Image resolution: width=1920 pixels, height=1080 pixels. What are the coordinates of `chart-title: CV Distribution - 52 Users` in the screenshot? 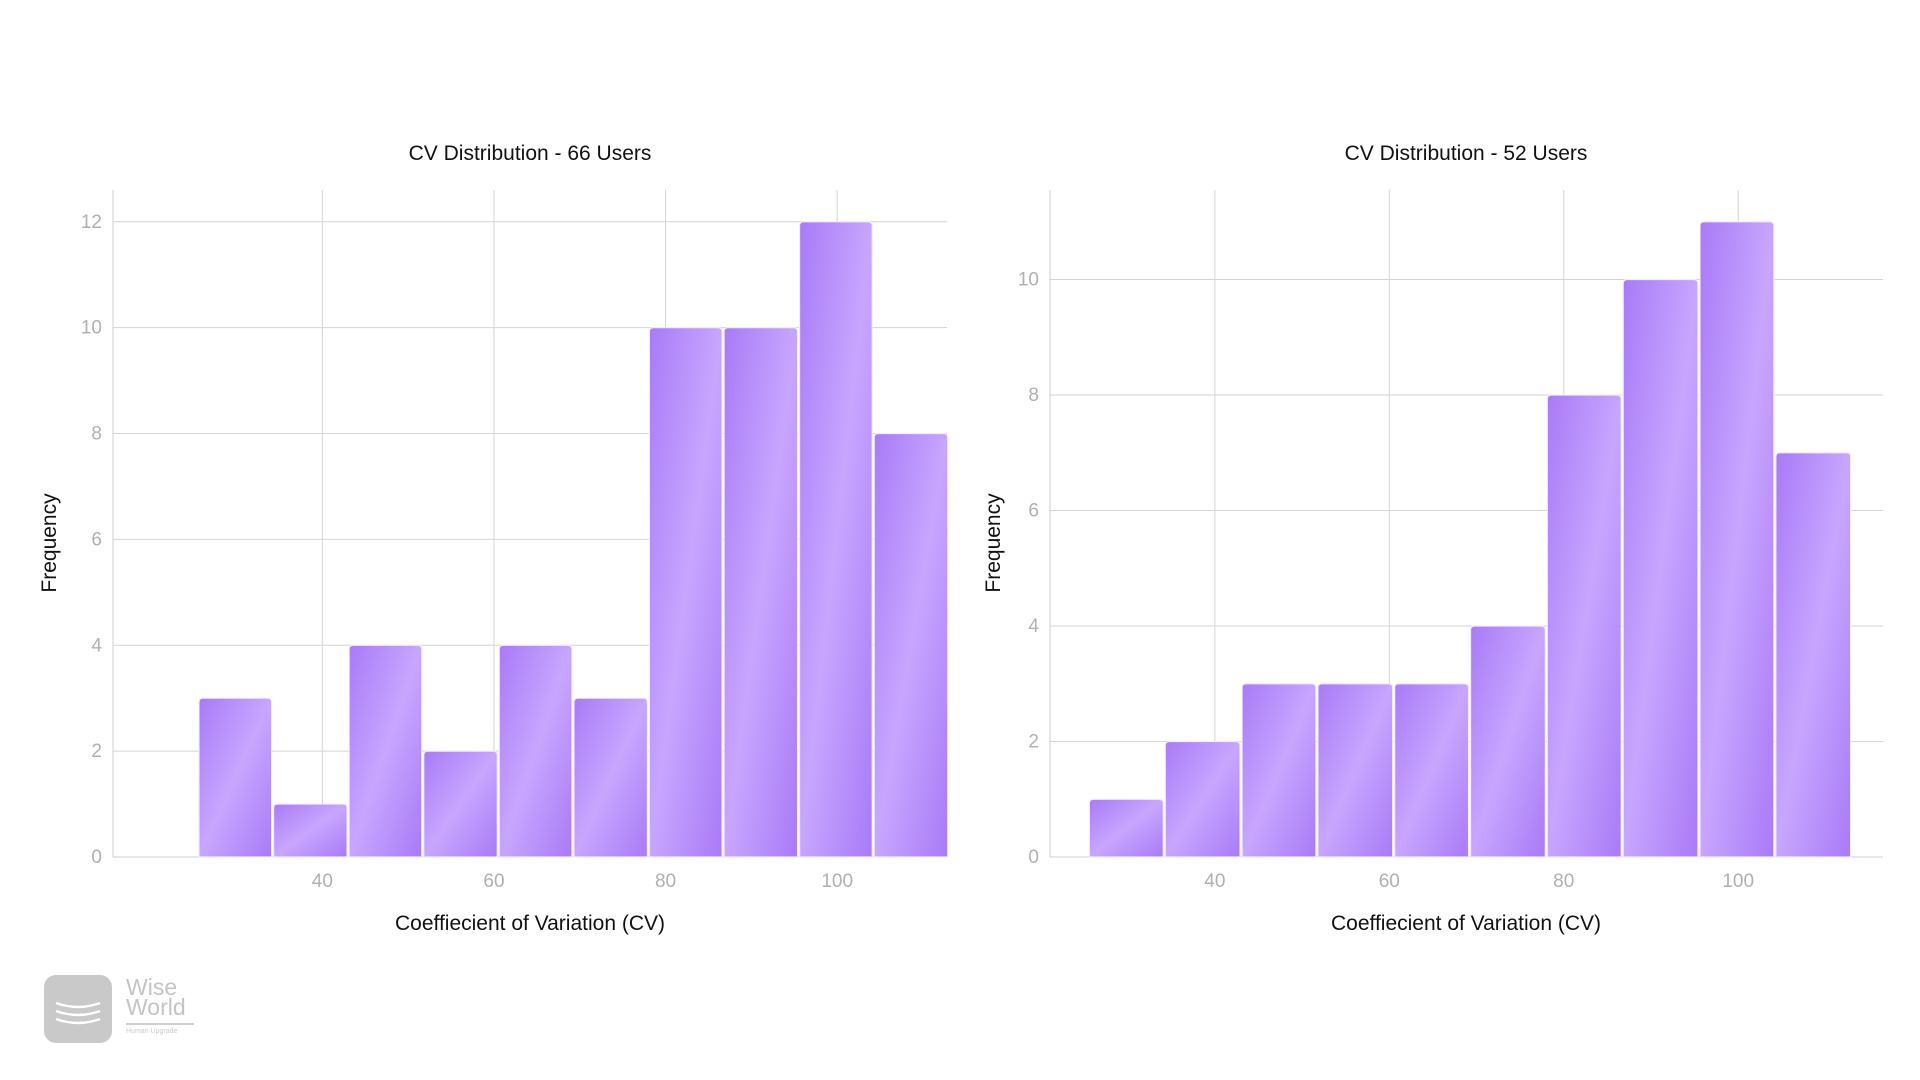 It's located at (1466, 153).